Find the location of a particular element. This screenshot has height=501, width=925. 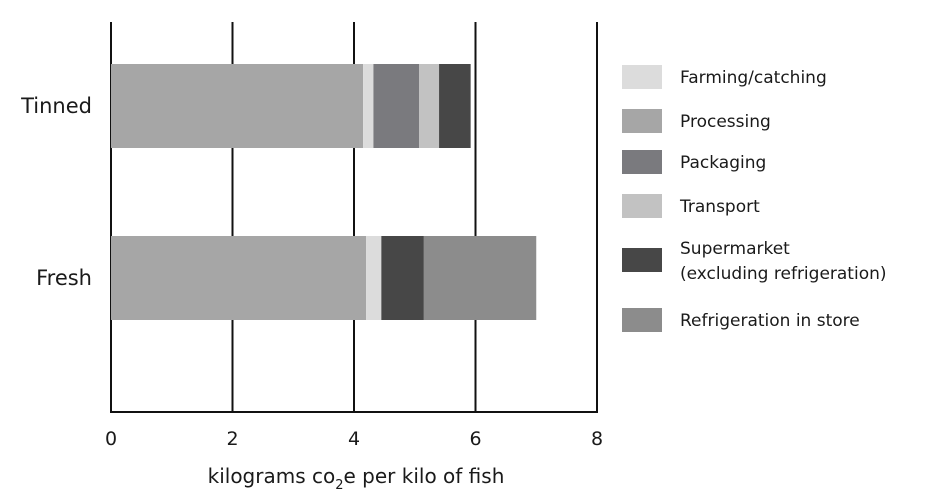

x-tick-label-0: 0 is located at coordinates (111, 439).